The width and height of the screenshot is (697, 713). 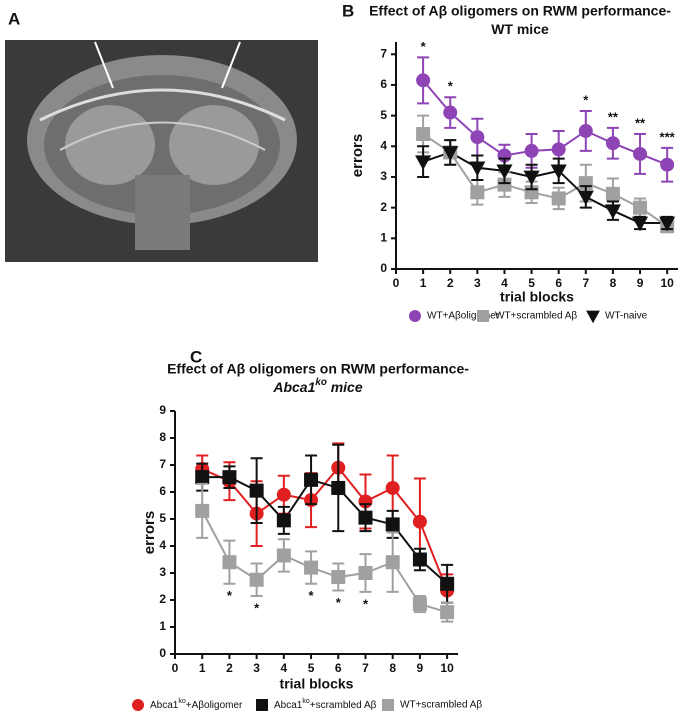 What do you see at coordinates (668, 136) in the screenshot?
I see `annotation: ***` at bounding box center [668, 136].